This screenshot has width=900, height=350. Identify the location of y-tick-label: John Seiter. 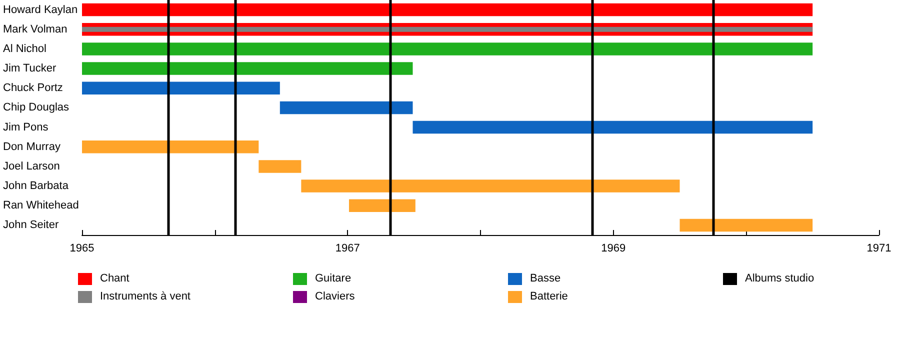
(31, 225).